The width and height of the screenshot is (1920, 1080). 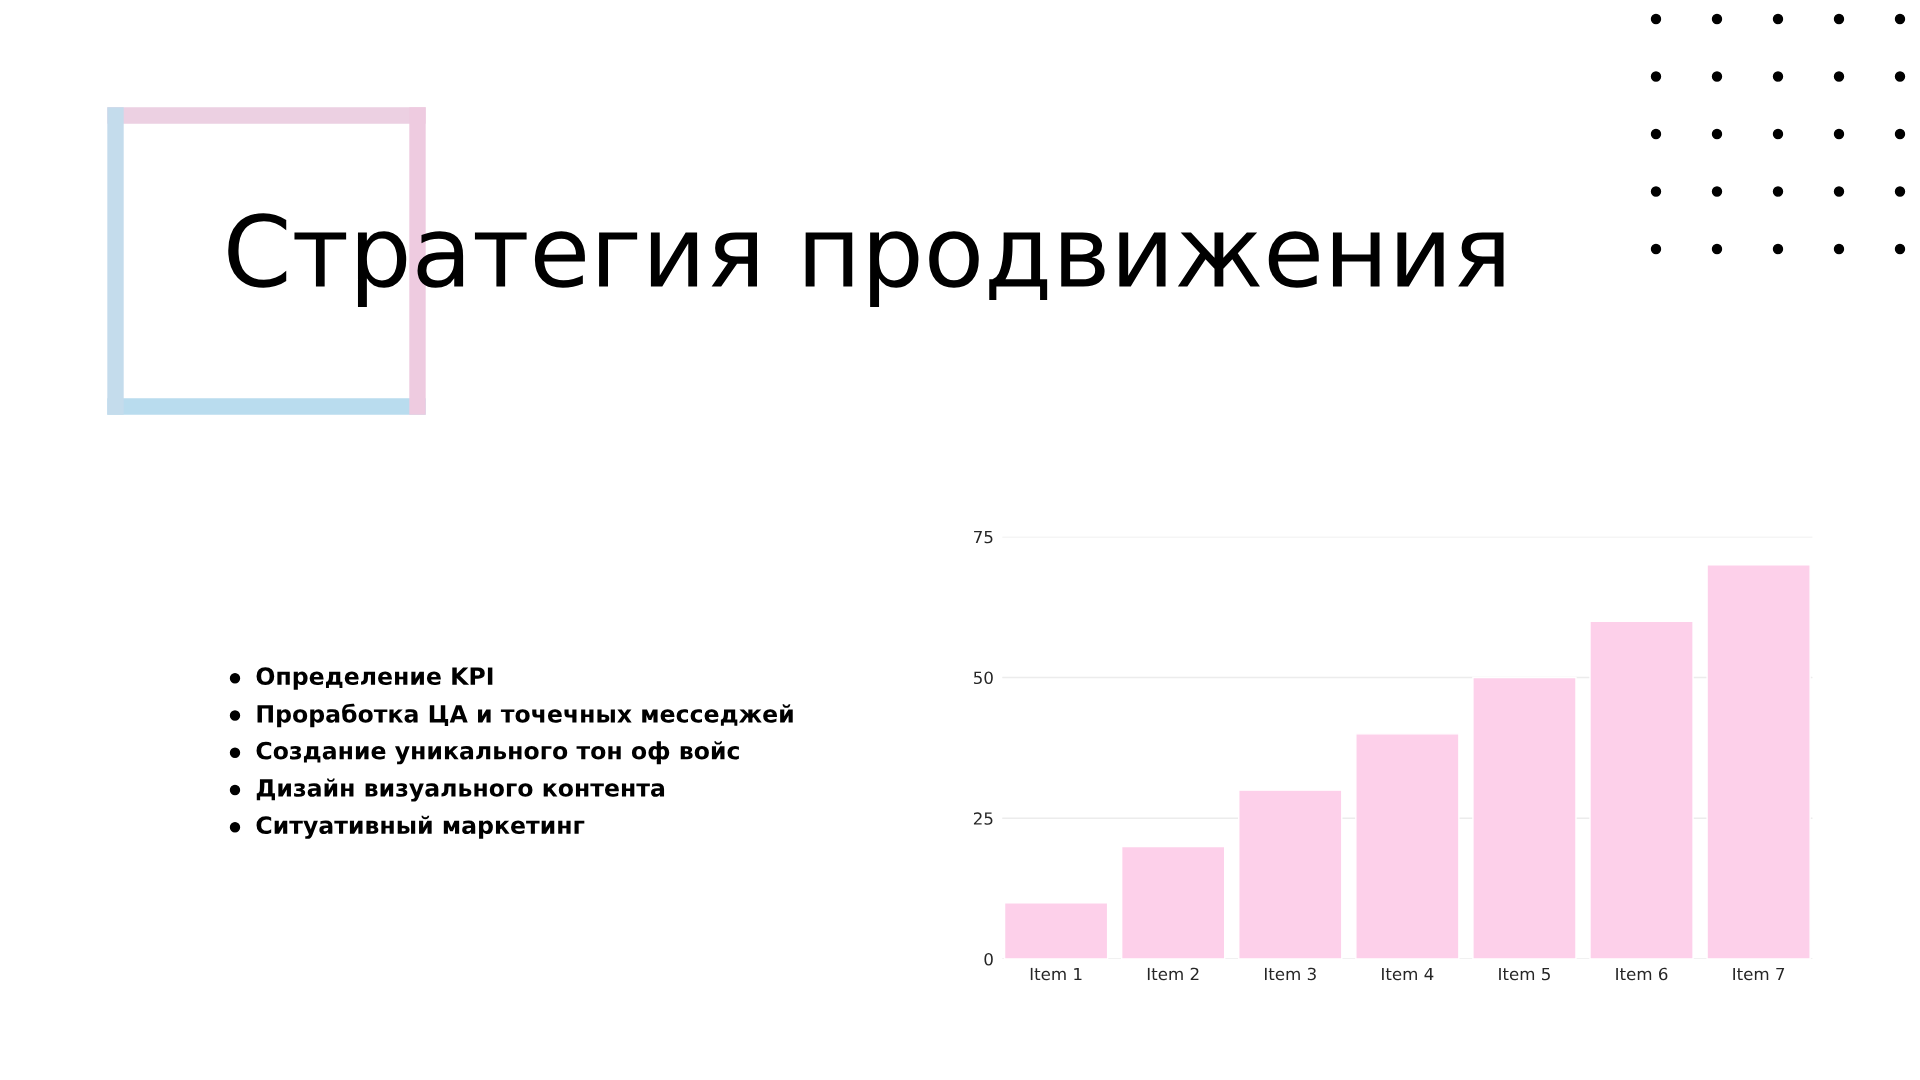 I want to click on x-tick-label: Item 1, so click(x=1056, y=974).